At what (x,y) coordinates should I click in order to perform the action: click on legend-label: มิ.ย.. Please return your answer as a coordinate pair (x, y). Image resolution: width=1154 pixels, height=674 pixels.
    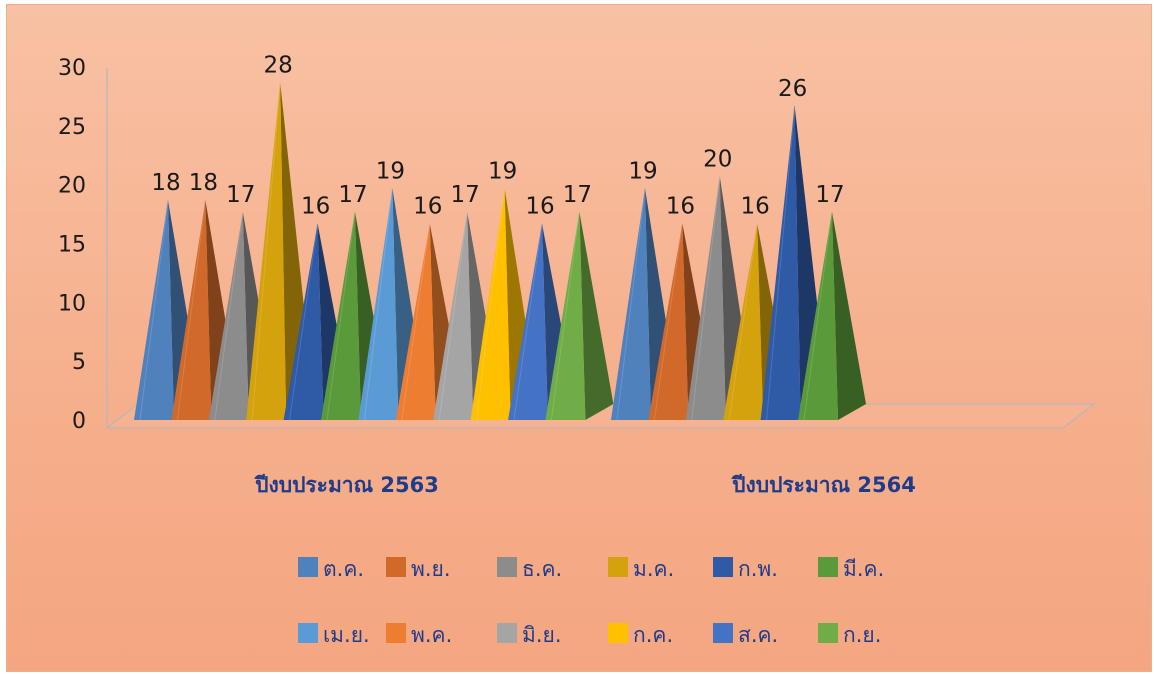
    Looking at the image, I should click on (542, 635).